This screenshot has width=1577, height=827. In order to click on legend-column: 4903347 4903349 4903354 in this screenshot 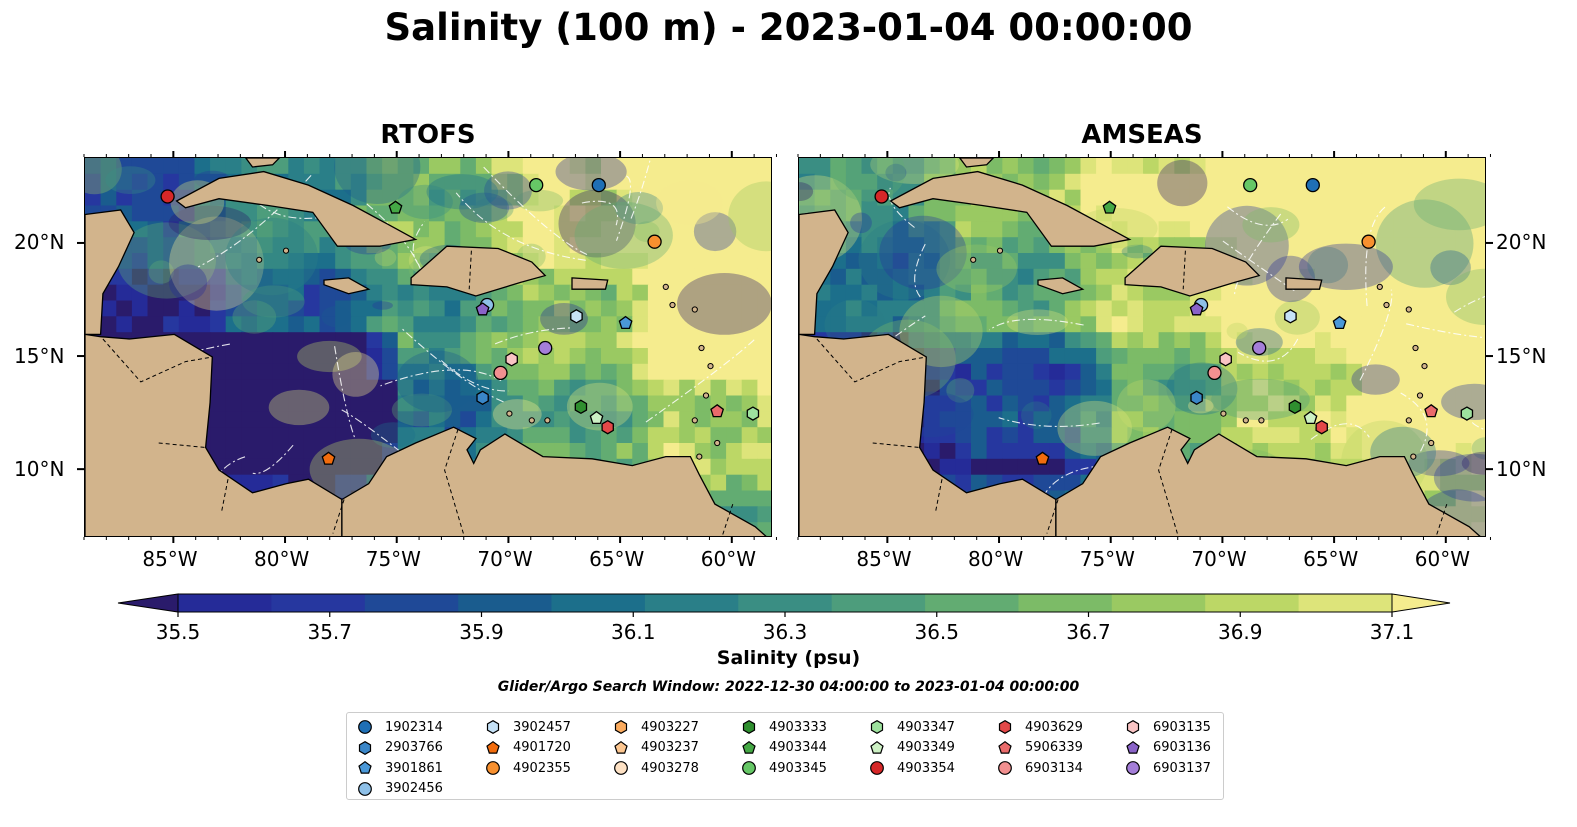, I will do `click(912, 748)`.